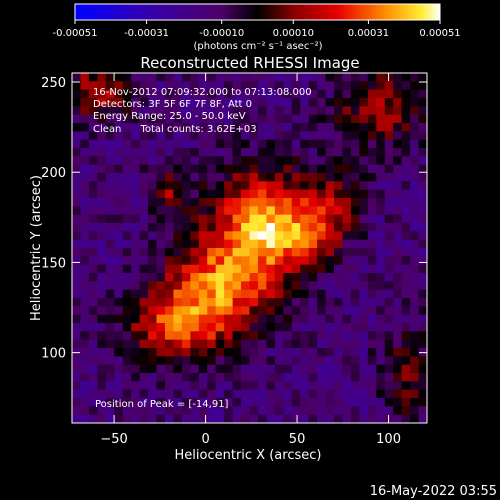  Describe the element at coordinates (169, 116) in the screenshot. I see `annotation-energy-range: Energy Range: 25.0 - 50.0 keV` at that location.